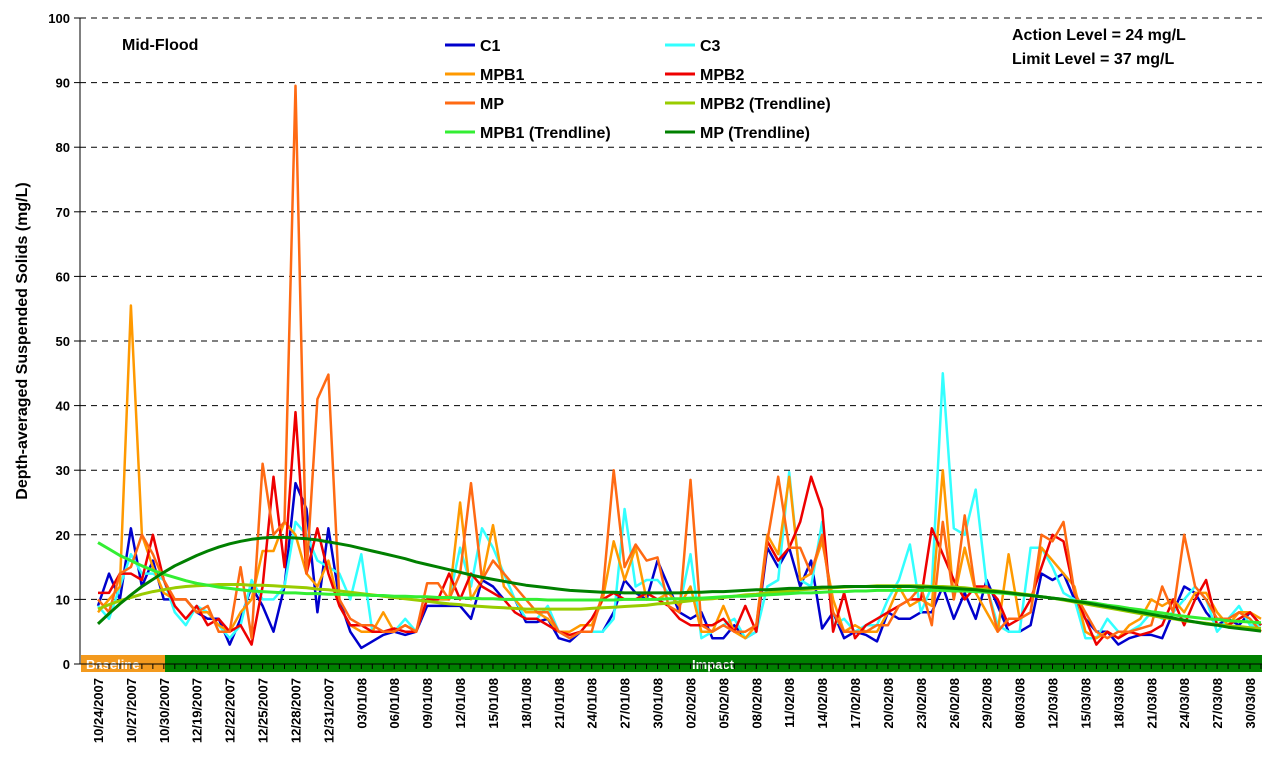 This screenshot has height=772, width=1269. What do you see at coordinates (954, 703) in the screenshot?
I see `x-tick-label: 26/02/08` at bounding box center [954, 703].